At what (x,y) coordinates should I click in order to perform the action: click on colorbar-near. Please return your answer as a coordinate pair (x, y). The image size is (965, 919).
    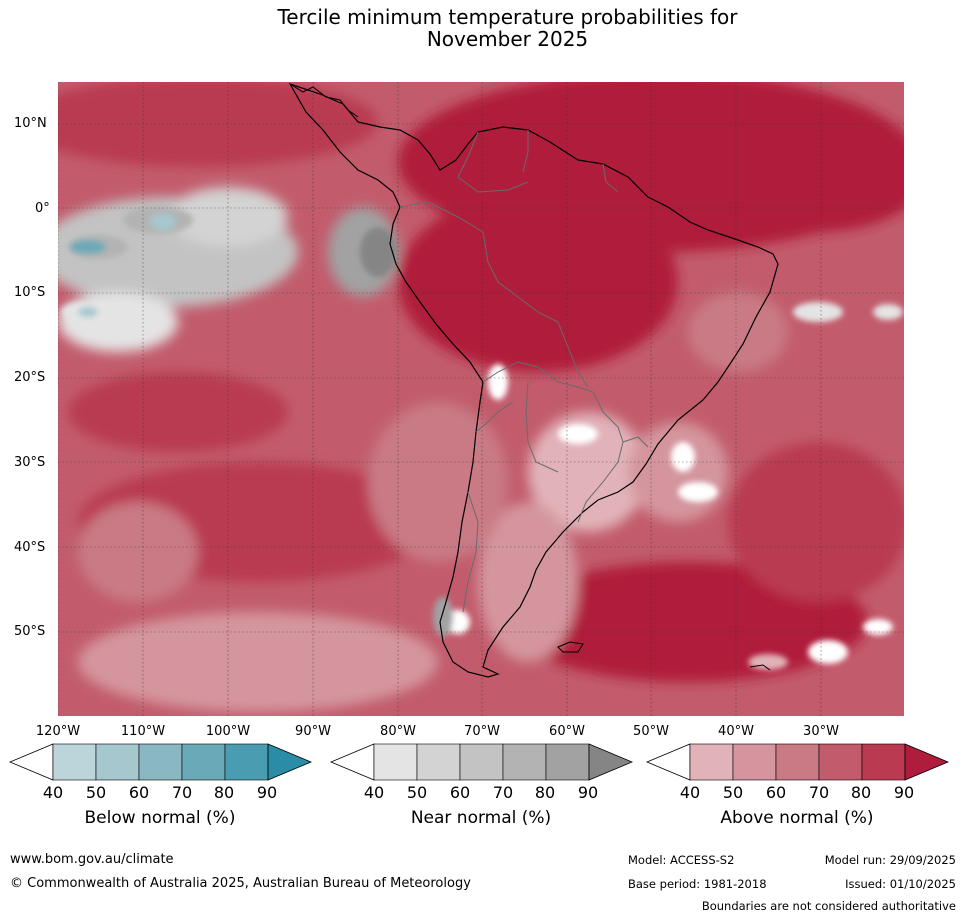
    Looking at the image, I should click on (481, 762).